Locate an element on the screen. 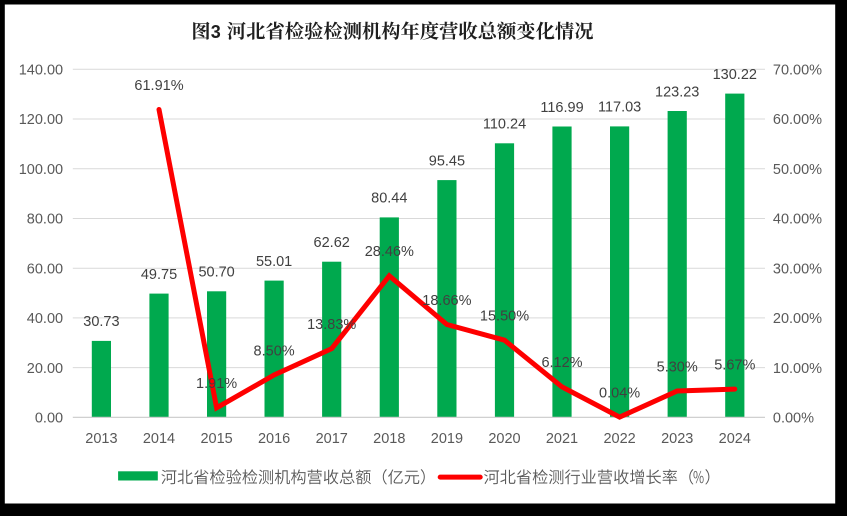 The image size is (847, 516). svg-text: 100.00 is located at coordinates (41, 170).